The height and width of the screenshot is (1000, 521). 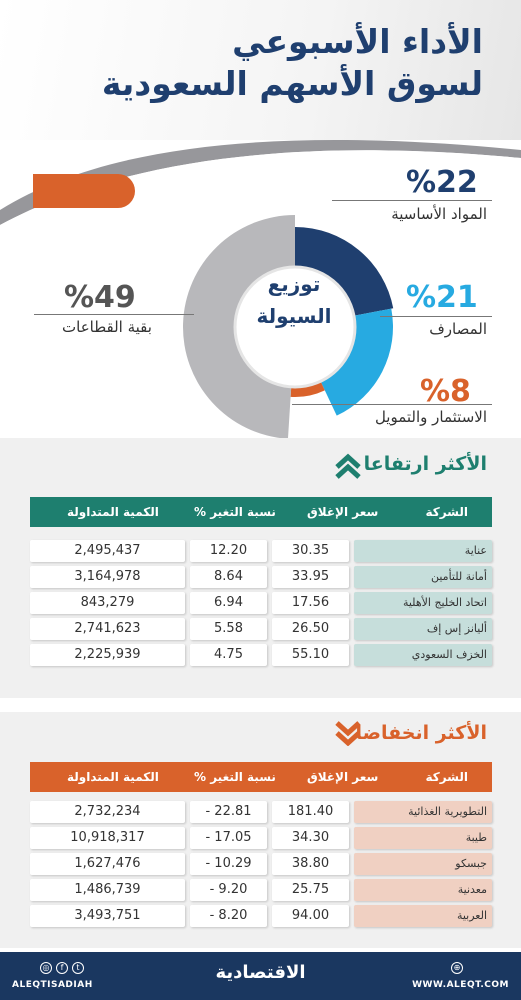 I want to click on change-cell: - 9.20, so click(x=228, y=890).